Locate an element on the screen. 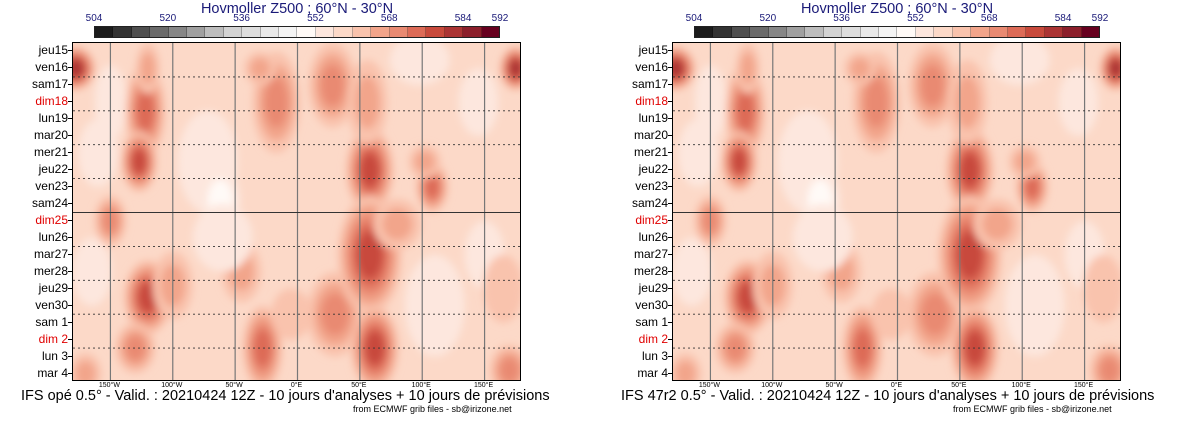 Image resolution: width=1200 pixels, height=424 pixels. y-tick-label: mar20 is located at coordinates (50, 135).